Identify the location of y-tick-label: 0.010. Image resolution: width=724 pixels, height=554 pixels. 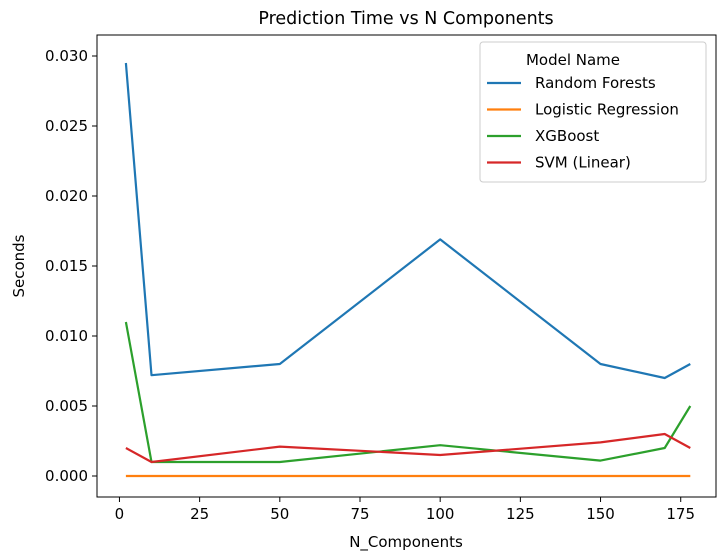
(66, 336).